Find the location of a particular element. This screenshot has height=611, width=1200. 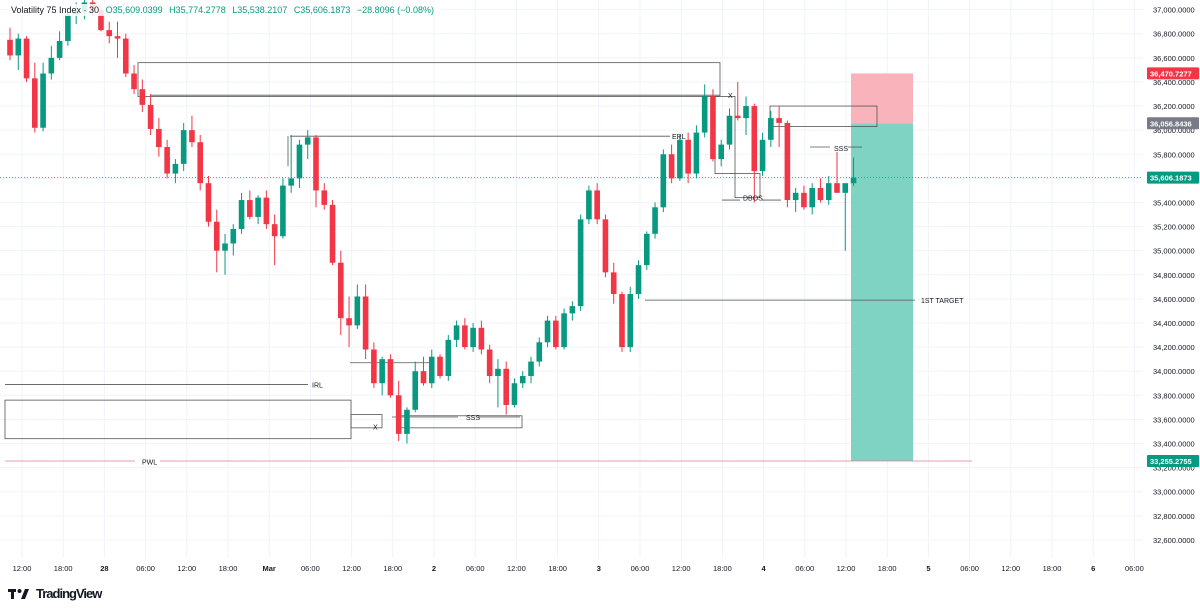

y-tick-label: 34,000.0000 is located at coordinates (1174, 371).